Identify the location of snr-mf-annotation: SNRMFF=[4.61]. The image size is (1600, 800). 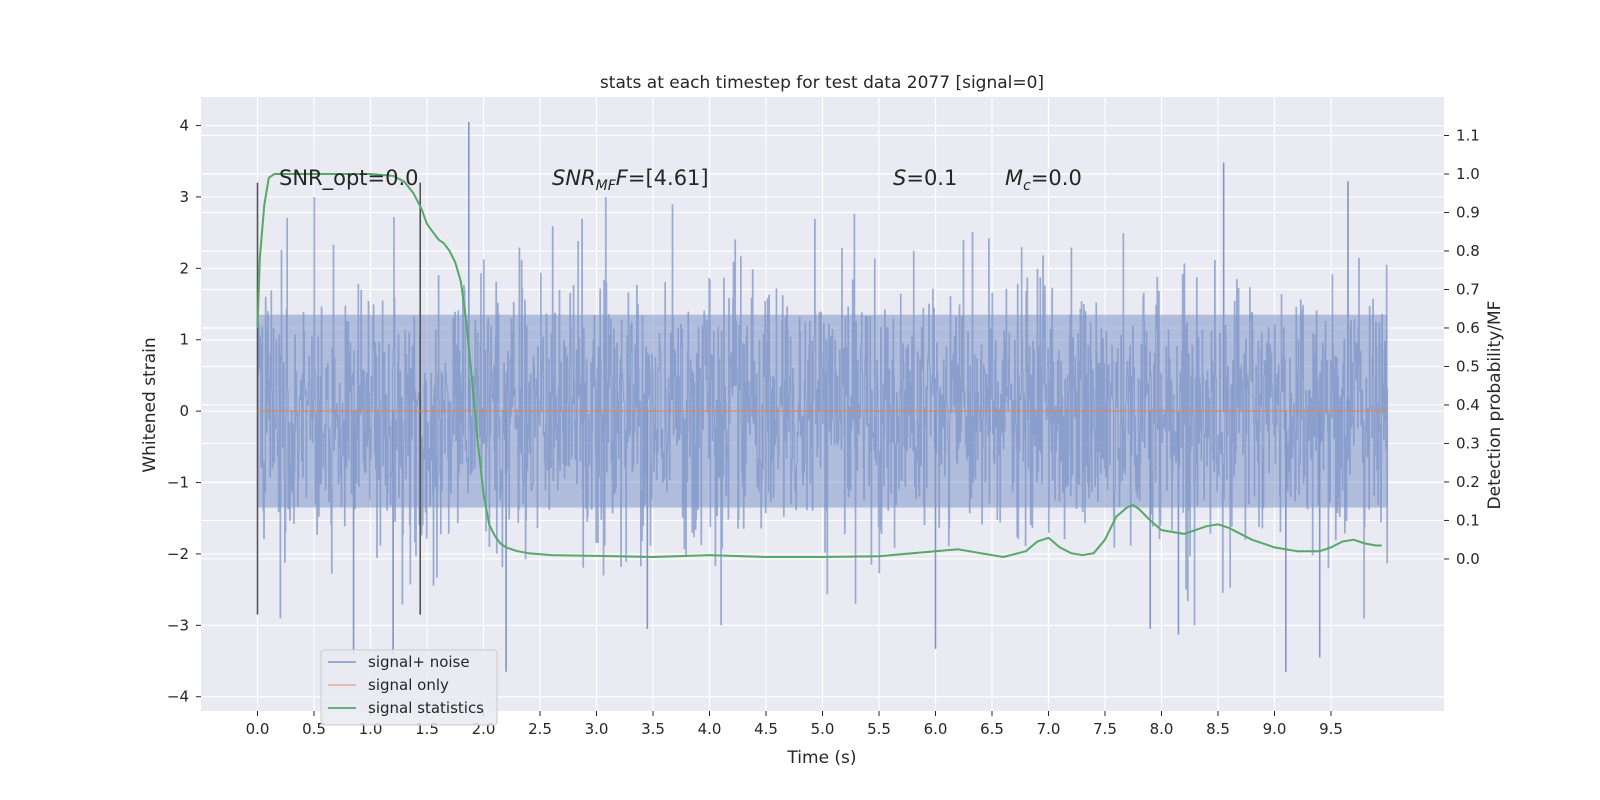
(630, 180).